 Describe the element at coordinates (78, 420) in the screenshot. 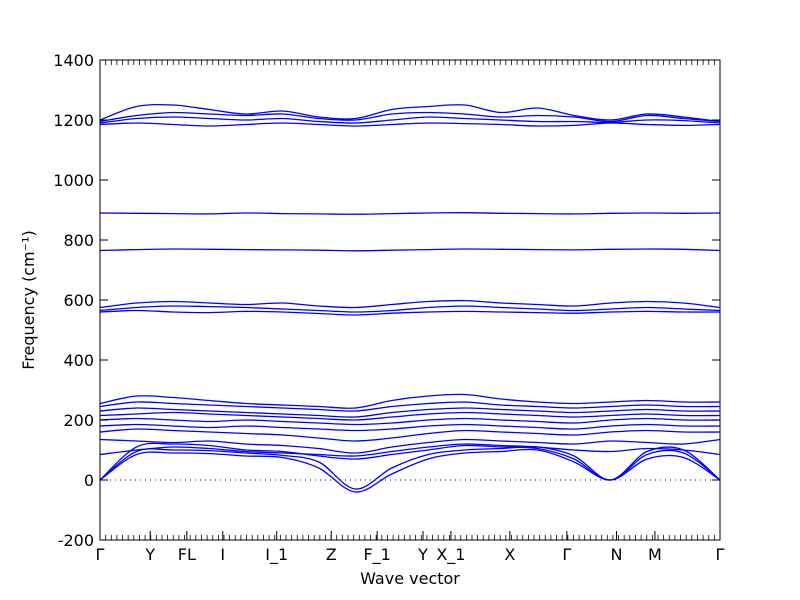

I see `y-tick-label: 200` at that location.